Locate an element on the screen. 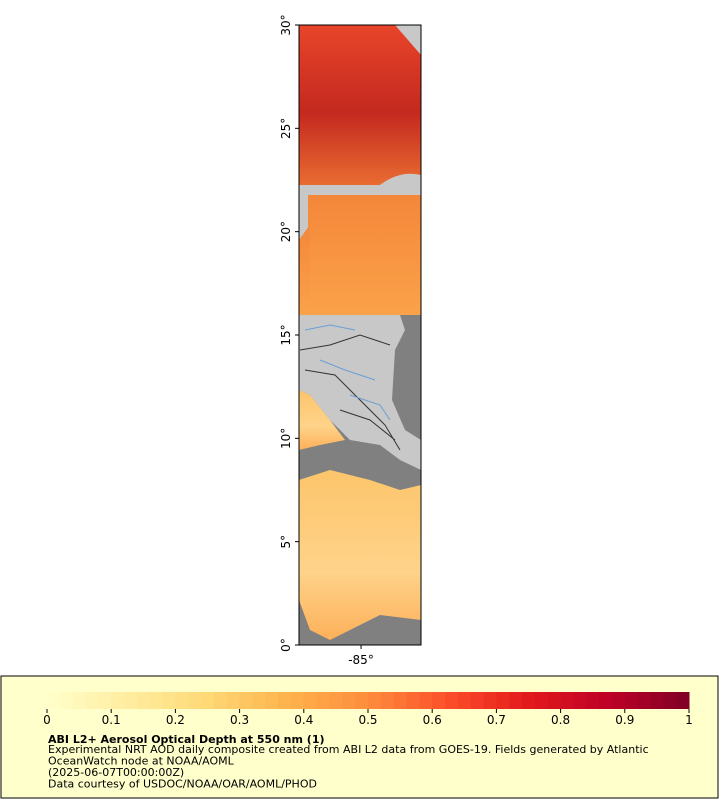  colorbar-tick-label: 0.4 is located at coordinates (303, 720).